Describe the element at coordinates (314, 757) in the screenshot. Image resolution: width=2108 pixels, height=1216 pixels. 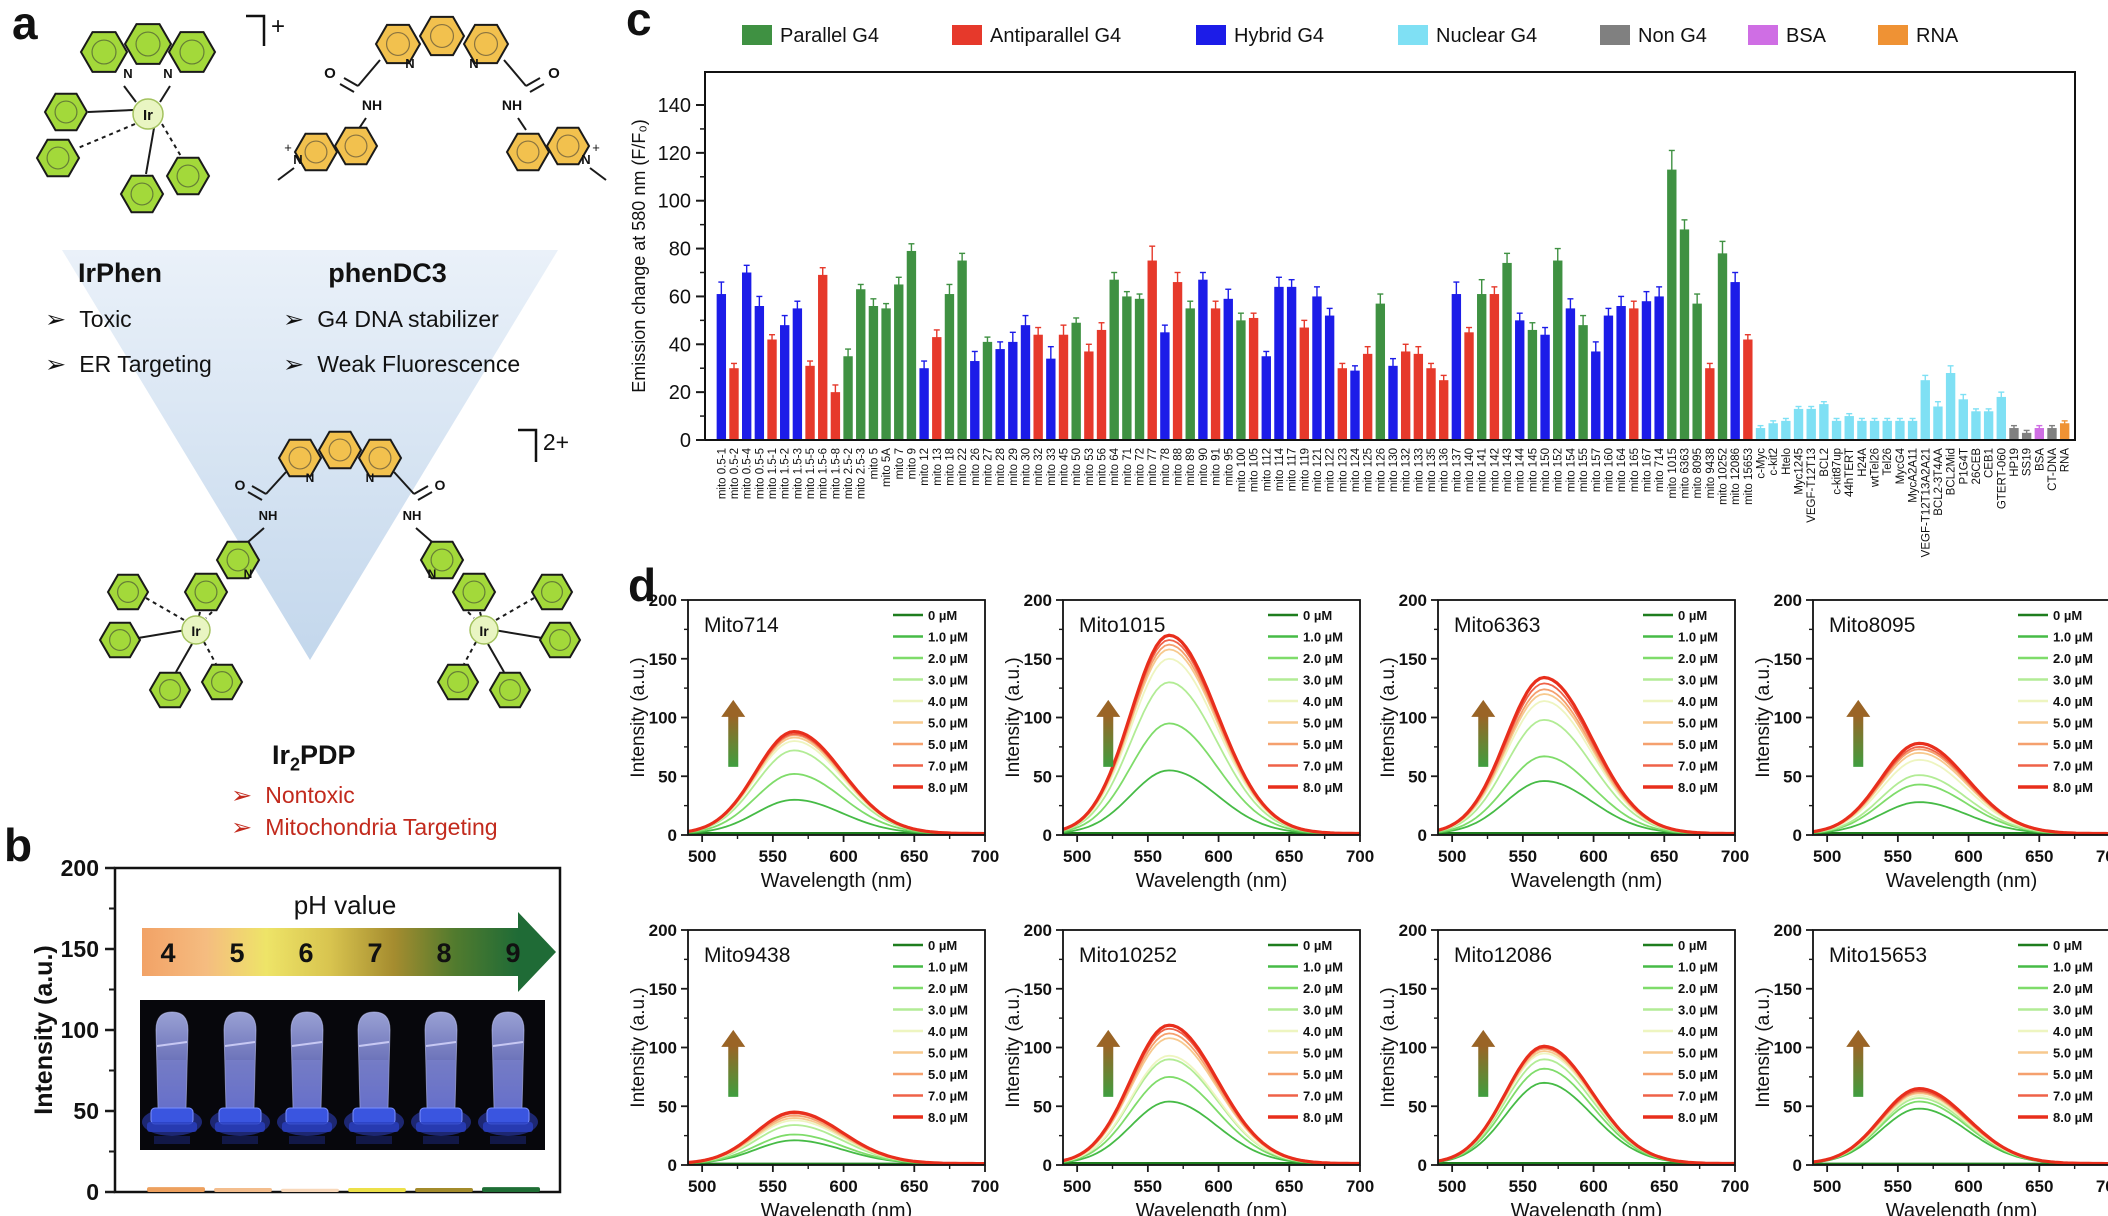
I see `ir2pdp-title: Ir2PDP` at that location.